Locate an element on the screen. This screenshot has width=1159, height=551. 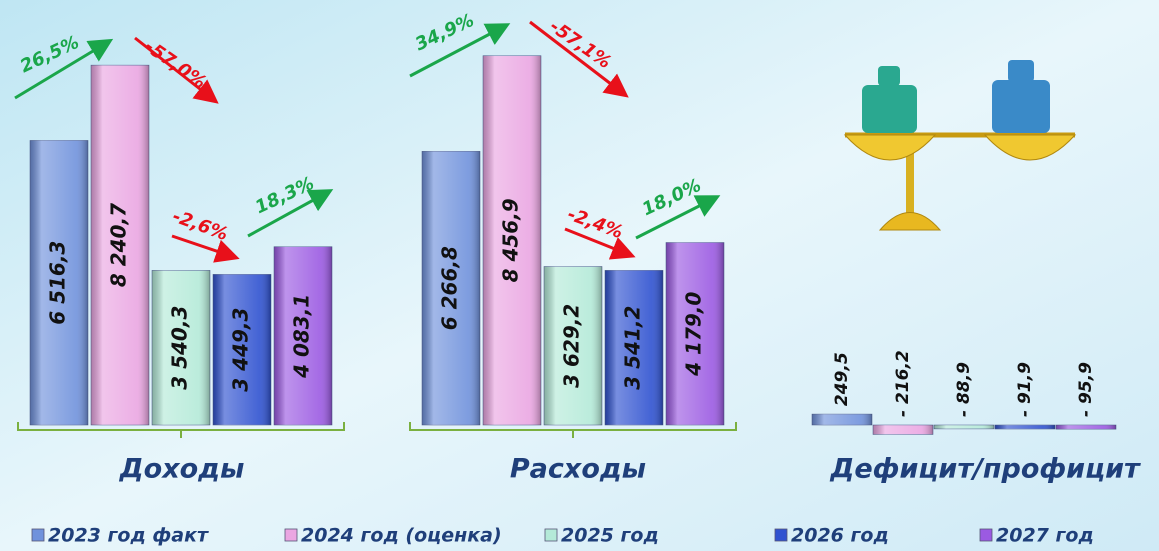
legend-label: 2026 год is located at coordinates (840, 536).